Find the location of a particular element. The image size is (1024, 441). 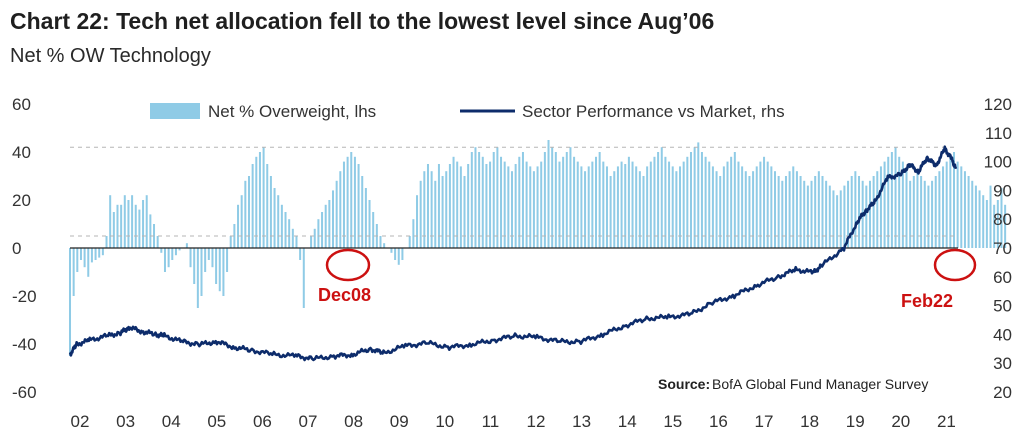

x-tick-label: 15 is located at coordinates (672, 421).